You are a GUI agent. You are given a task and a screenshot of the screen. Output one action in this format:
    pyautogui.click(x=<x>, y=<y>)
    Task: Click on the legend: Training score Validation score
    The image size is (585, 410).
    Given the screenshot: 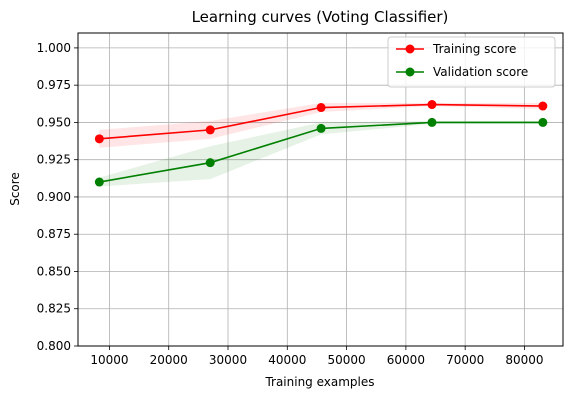 What is the action you would take?
    pyautogui.click(x=471, y=62)
    